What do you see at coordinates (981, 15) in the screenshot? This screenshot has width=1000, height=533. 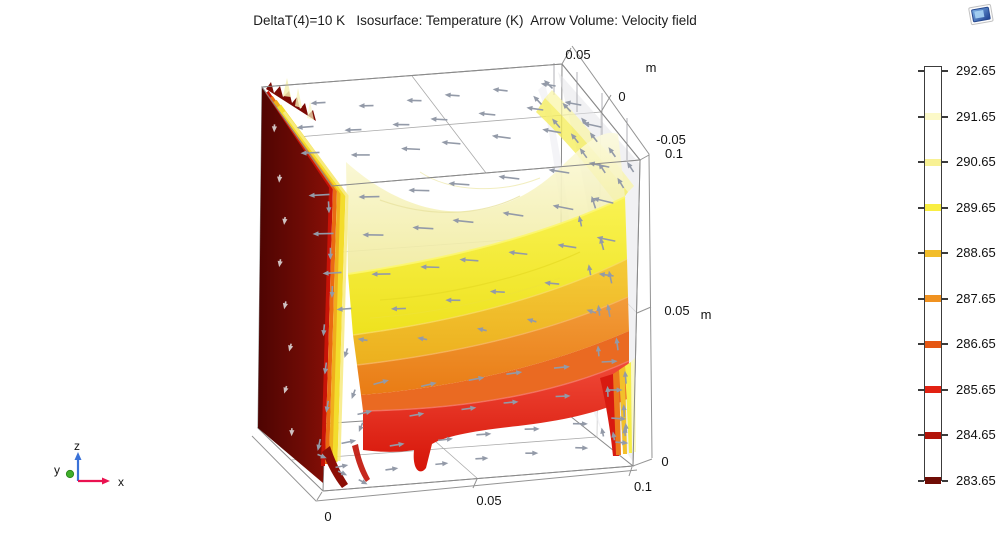 I see `plot-snapshot-icon` at bounding box center [981, 15].